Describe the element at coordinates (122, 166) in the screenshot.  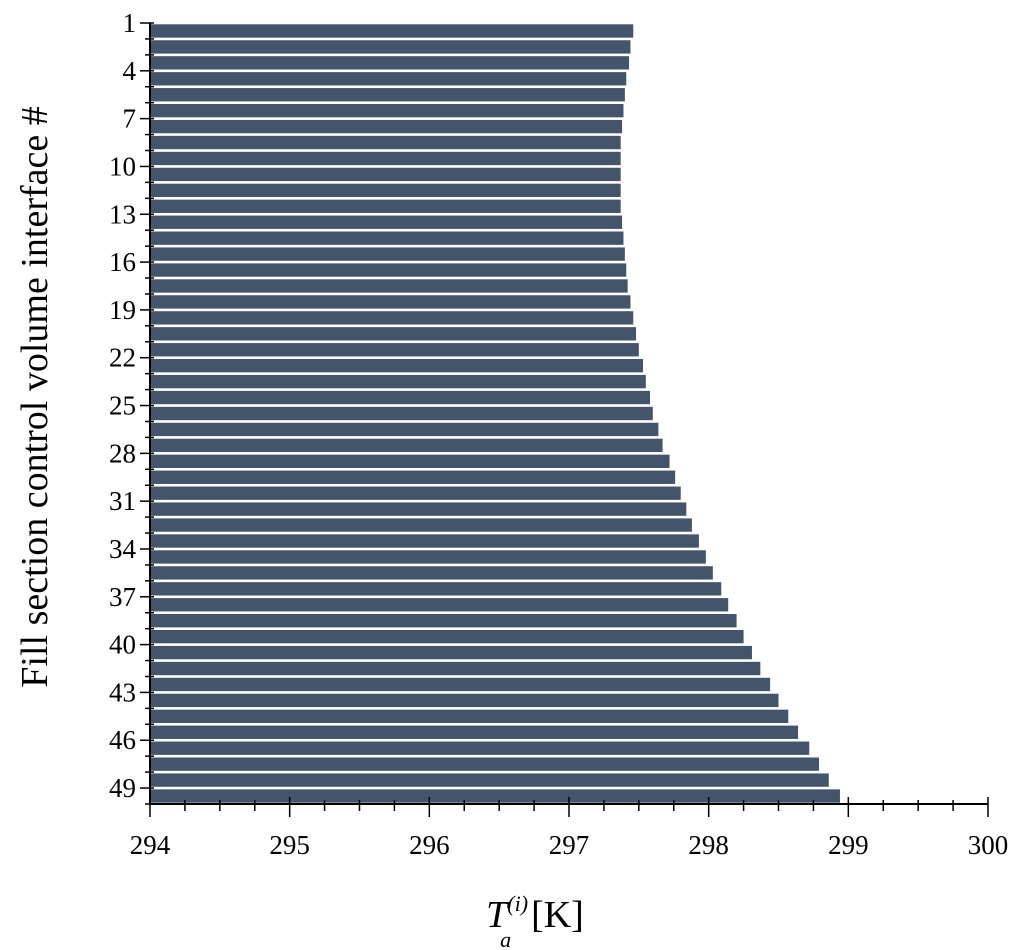
I see `y-tick-label-10: 10` at that location.